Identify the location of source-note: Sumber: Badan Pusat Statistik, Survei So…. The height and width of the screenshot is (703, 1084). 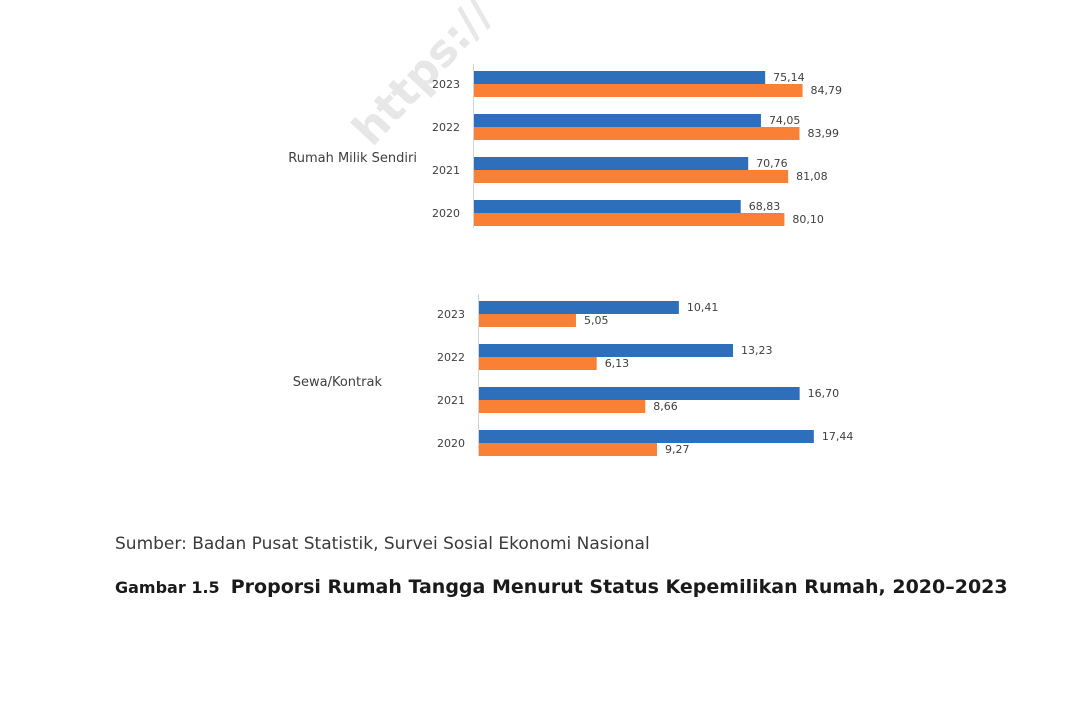
(382, 544).